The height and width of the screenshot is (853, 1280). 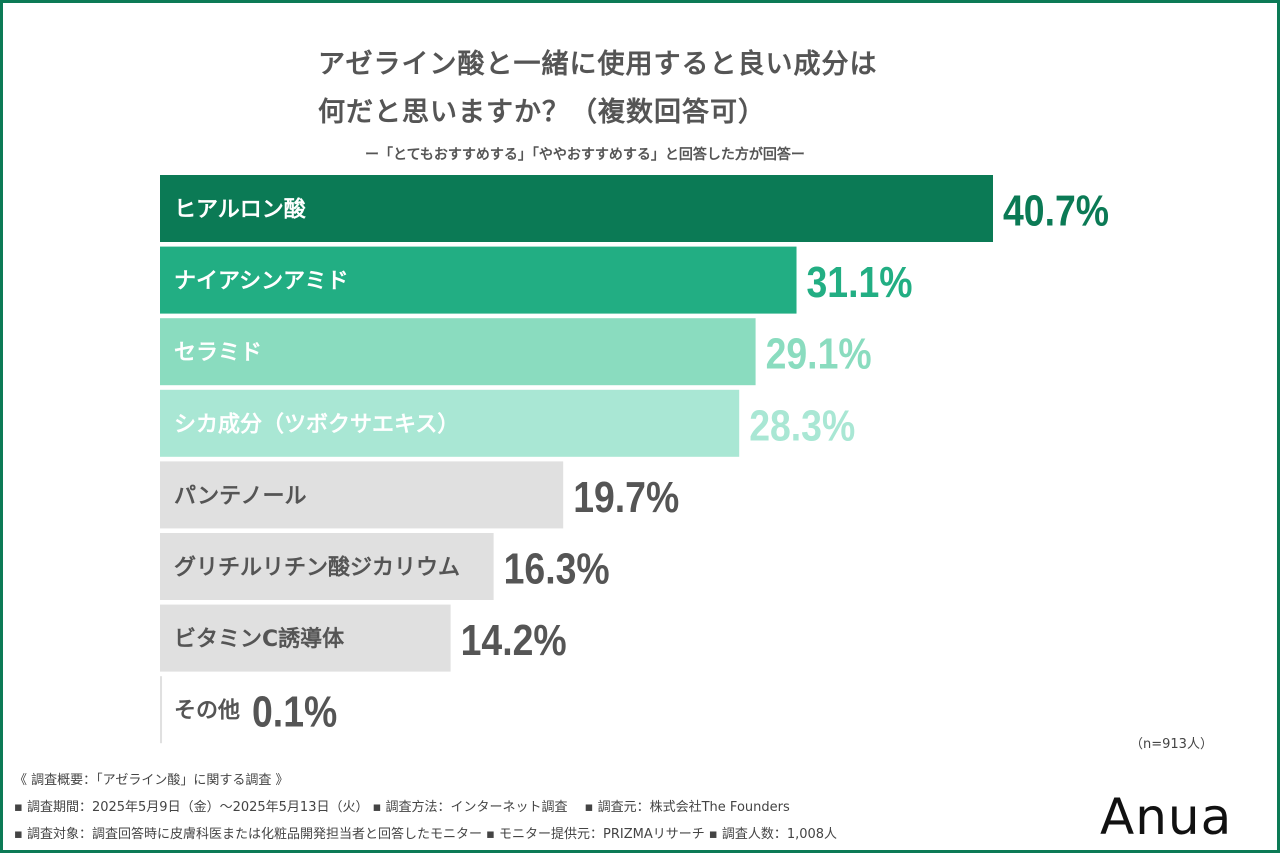 I want to click on value-label: 28.3%, so click(x=802, y=425).